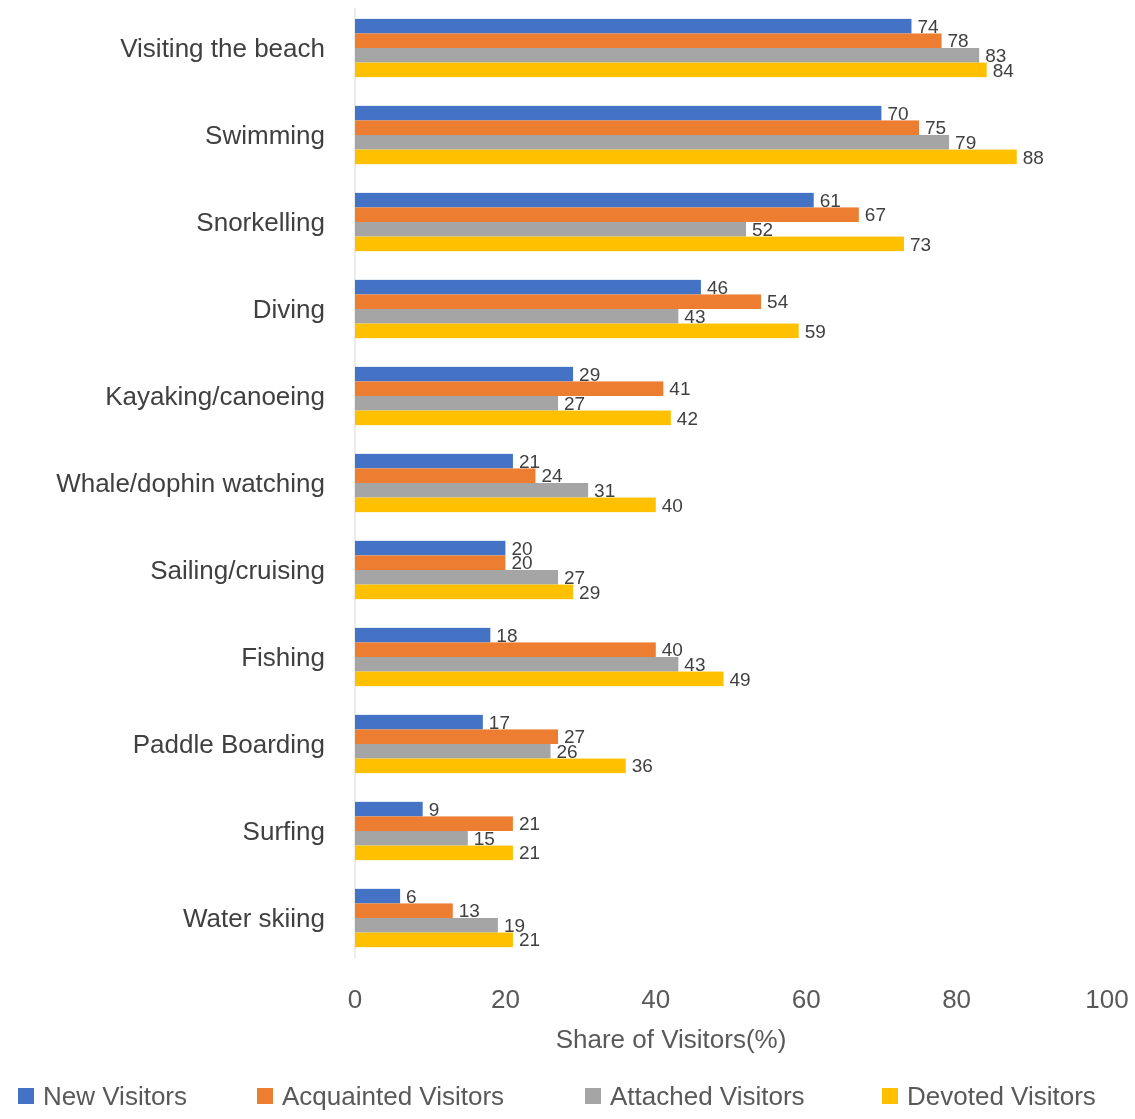 Image resolution: width=1135 pixels, height=1119 pixels. Describe the element at coordinates (680, 389) in the screenshot. I see `data-label: 41` at that location.